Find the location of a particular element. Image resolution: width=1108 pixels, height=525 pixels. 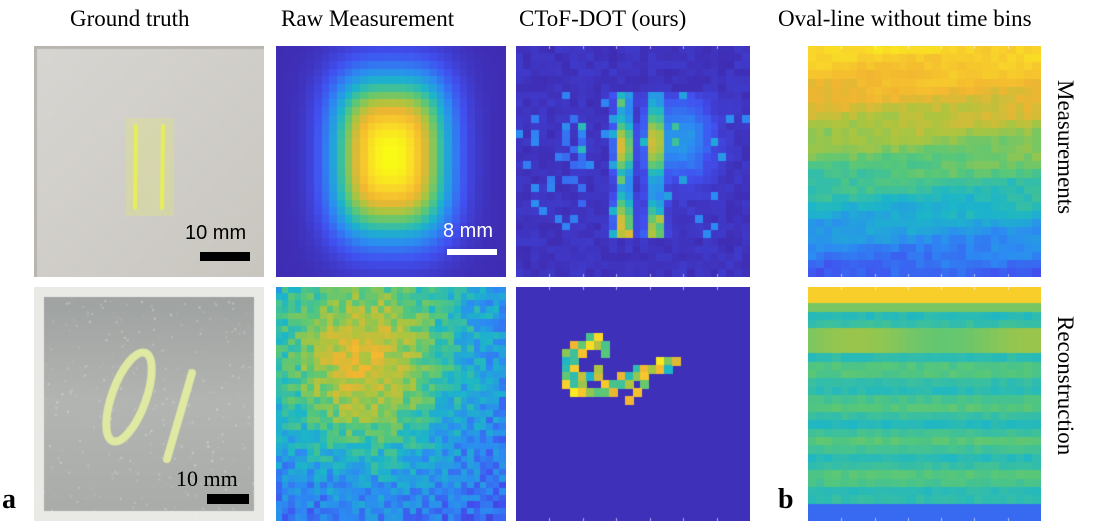

scale-bar-top-raw is located at coordinates (472, 252).